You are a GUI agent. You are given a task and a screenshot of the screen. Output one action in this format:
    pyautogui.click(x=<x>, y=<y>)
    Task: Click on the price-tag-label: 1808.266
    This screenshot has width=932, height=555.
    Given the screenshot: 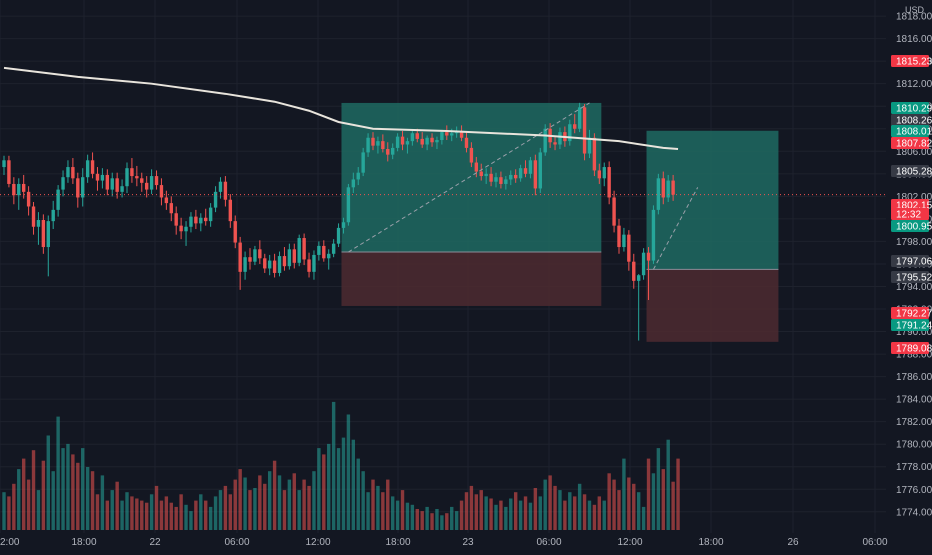 What is the action you would take?
    pyautogui.click(x=914, y=121)
    